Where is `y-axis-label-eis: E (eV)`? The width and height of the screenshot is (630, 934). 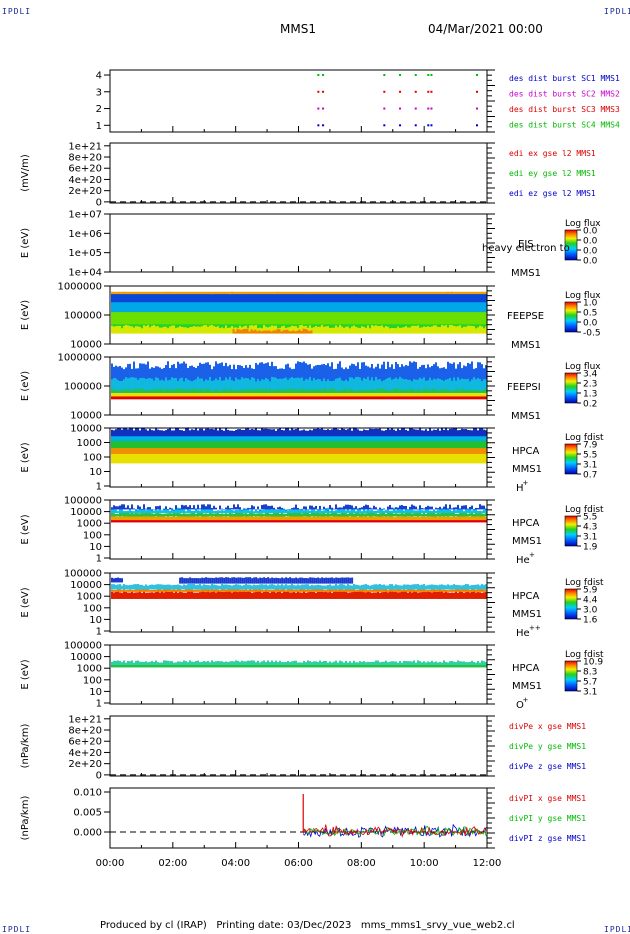
y-axis-label-eis: E (eV) is located at coordinates (25, 243).